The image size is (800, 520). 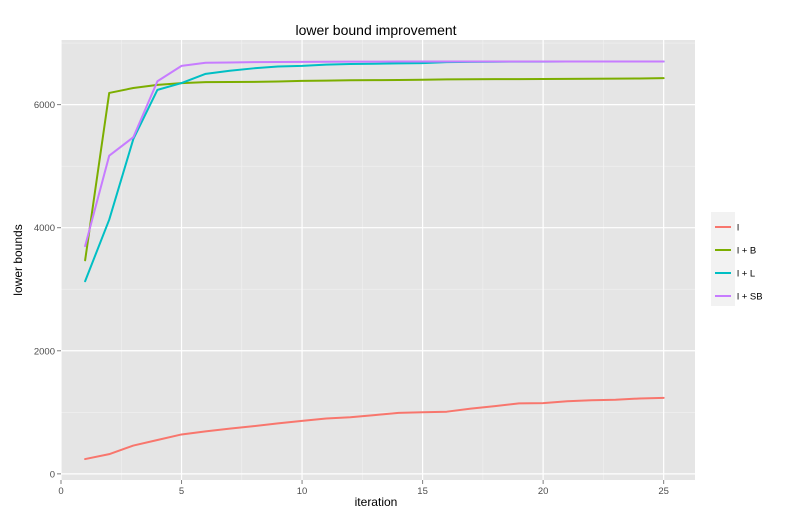 I want to click on y-tick-label: 4000, so click(x=44, y=228).